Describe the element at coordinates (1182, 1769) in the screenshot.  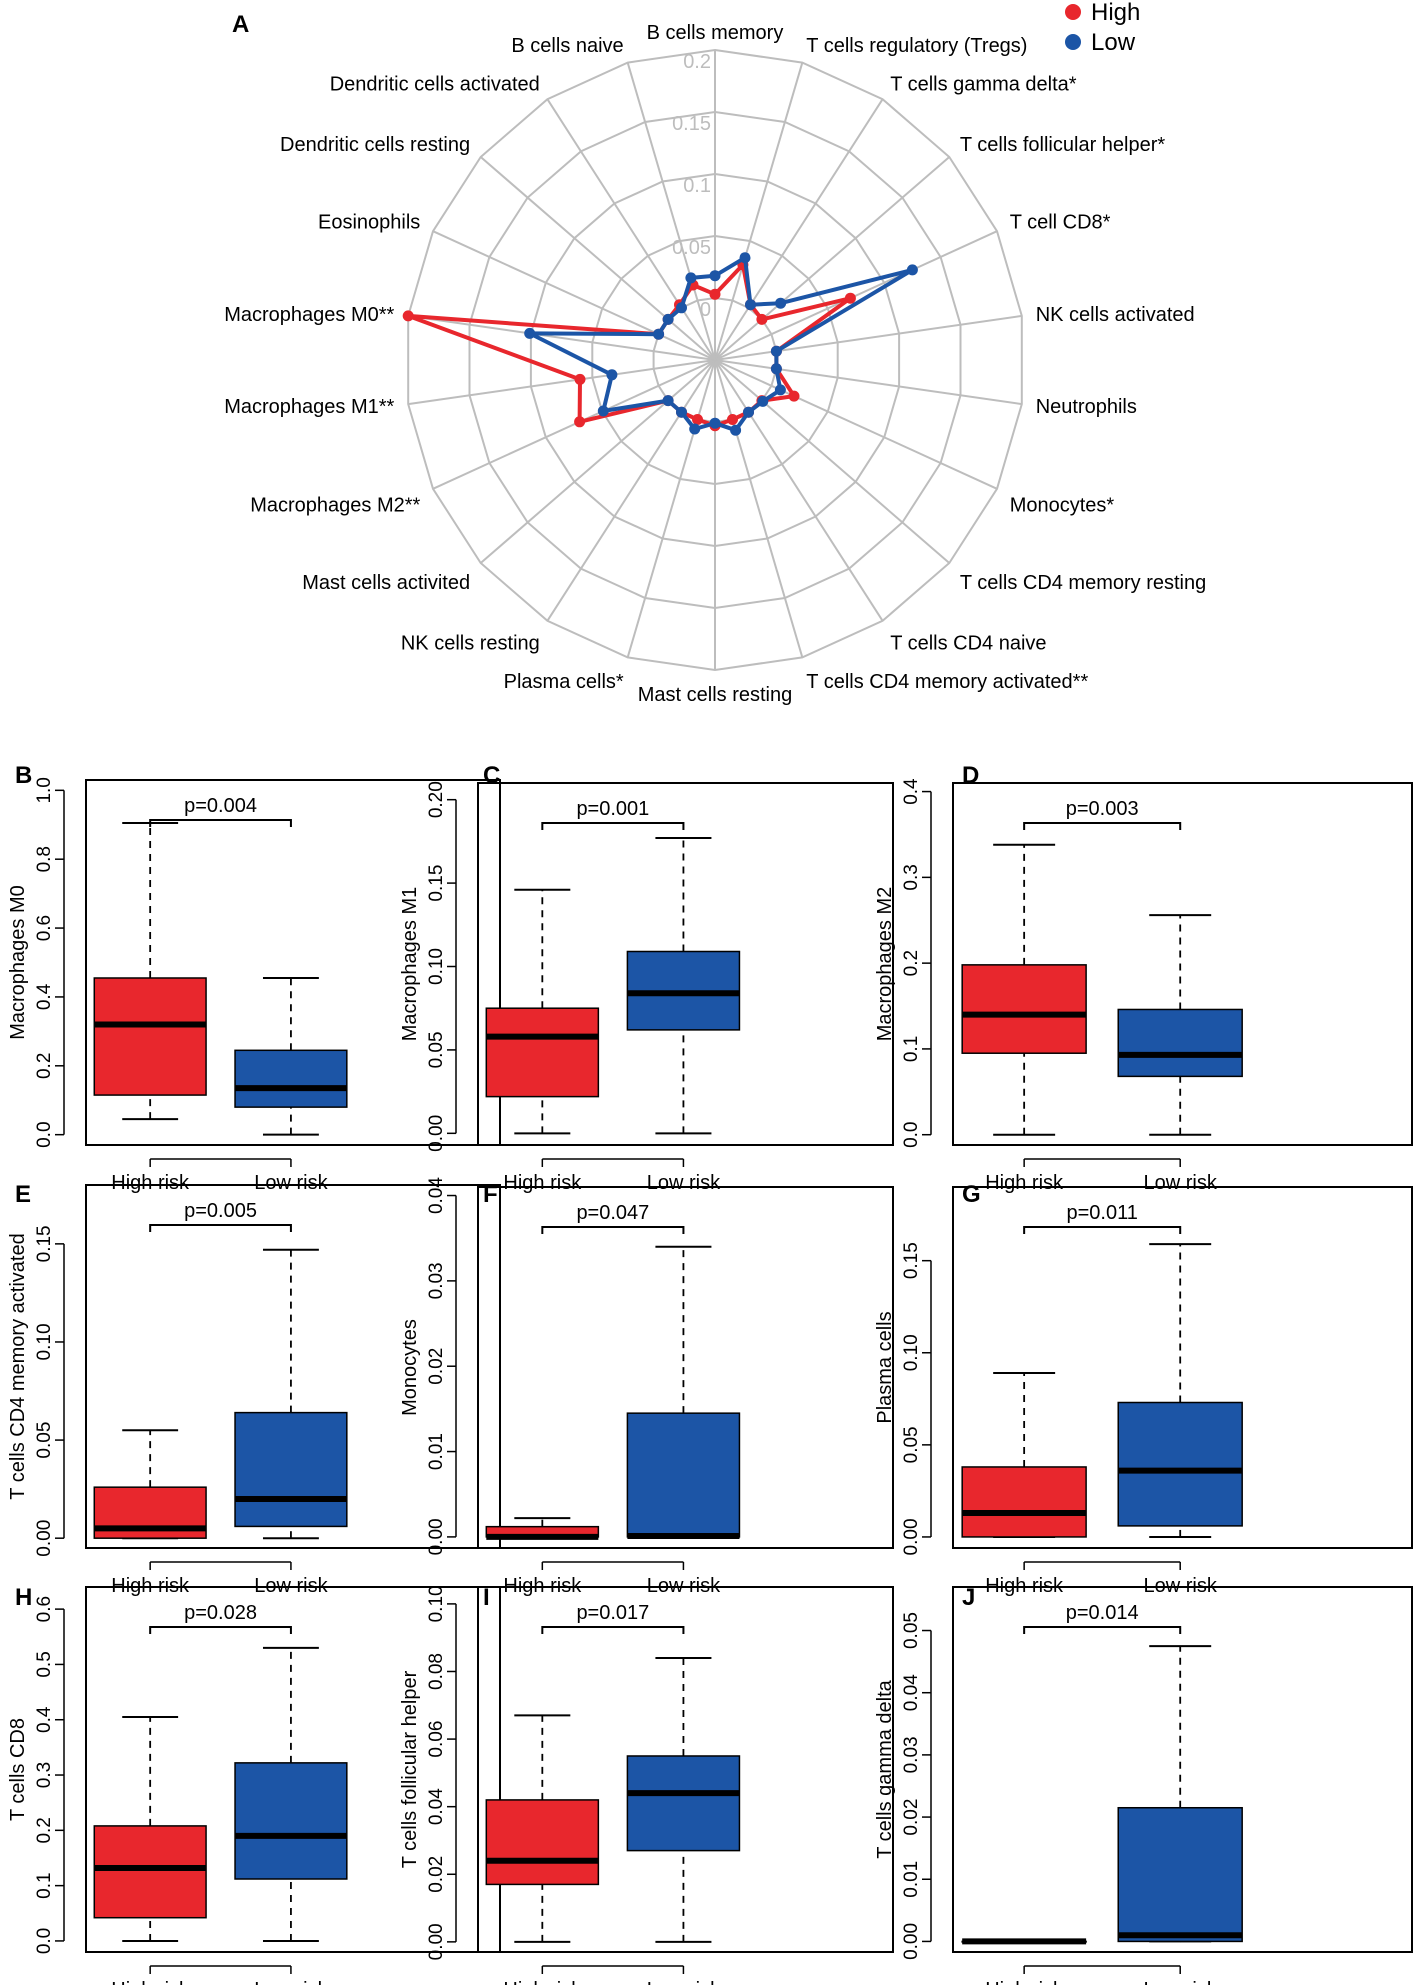
I see `plot-frame` at that location.